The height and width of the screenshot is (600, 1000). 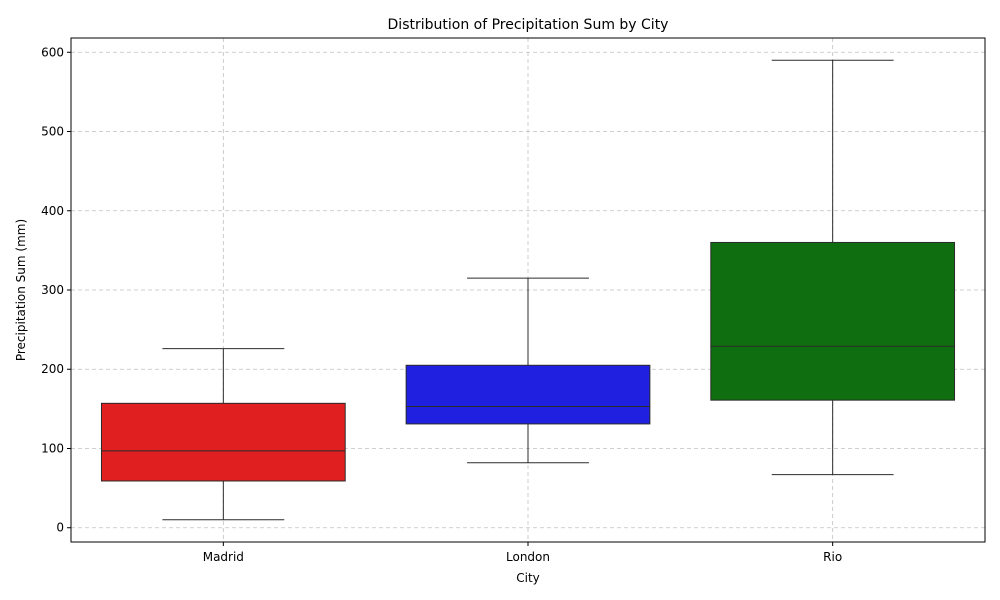 I want to click on y-tick-label: 100, so click(x=52, y=448).